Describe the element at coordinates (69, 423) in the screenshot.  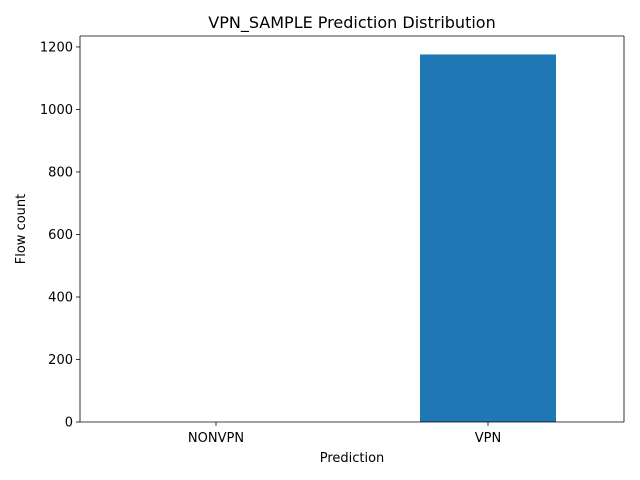
I see `y-tick-label: 0` at that location.